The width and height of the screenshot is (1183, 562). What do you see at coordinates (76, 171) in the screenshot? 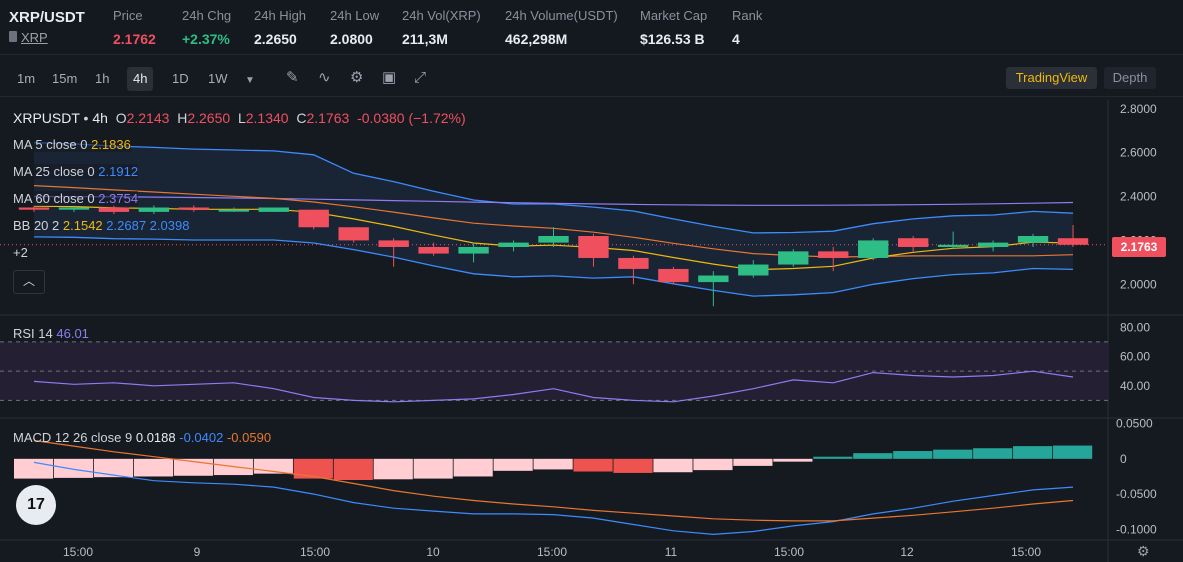
I see `ma25-legend: MA 25 close 0 2.1912` at bounding box center [76, 171].